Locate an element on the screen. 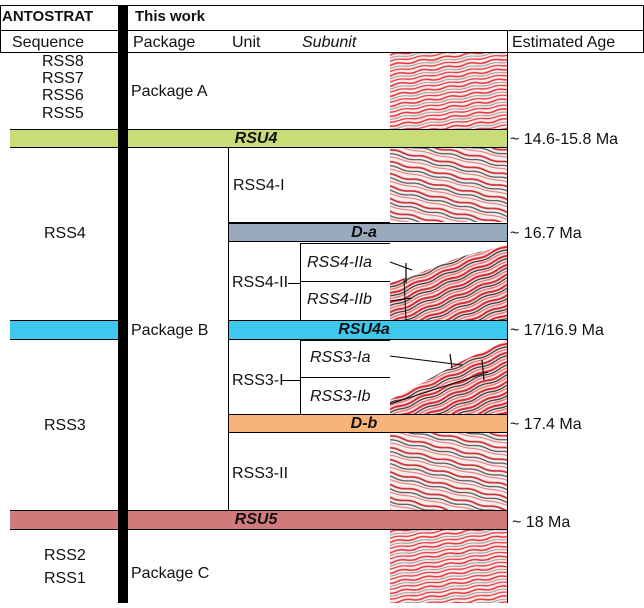 This screenshot has width=644, height=608. table-top-border is located at coordinates (322, 5).